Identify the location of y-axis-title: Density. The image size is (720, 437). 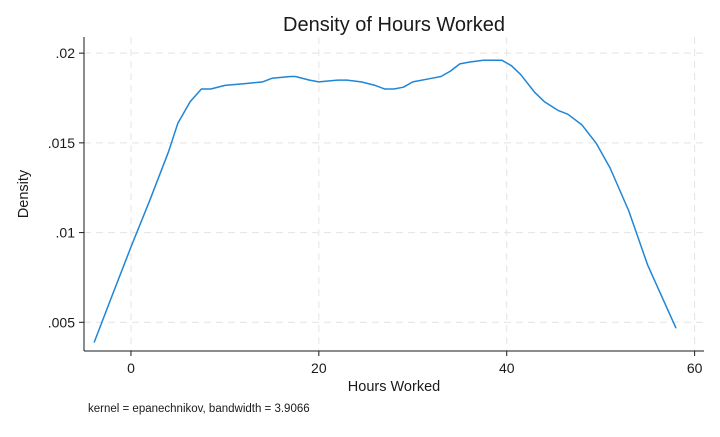
(24, 193).